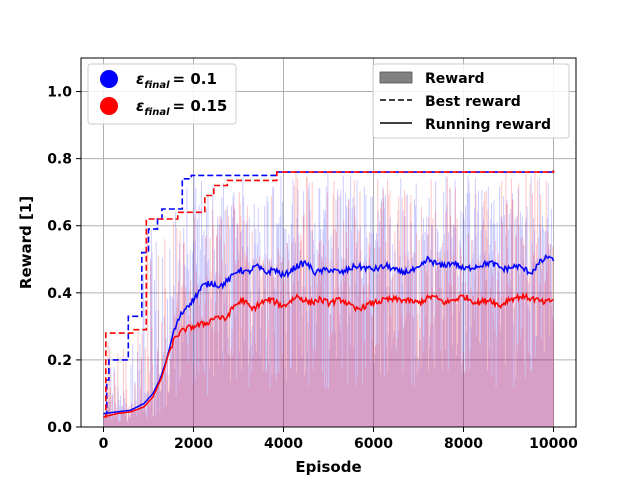 This screenshot has width=640, height=484. I want to click on x-axis-label: Episode, so click(328, 467).